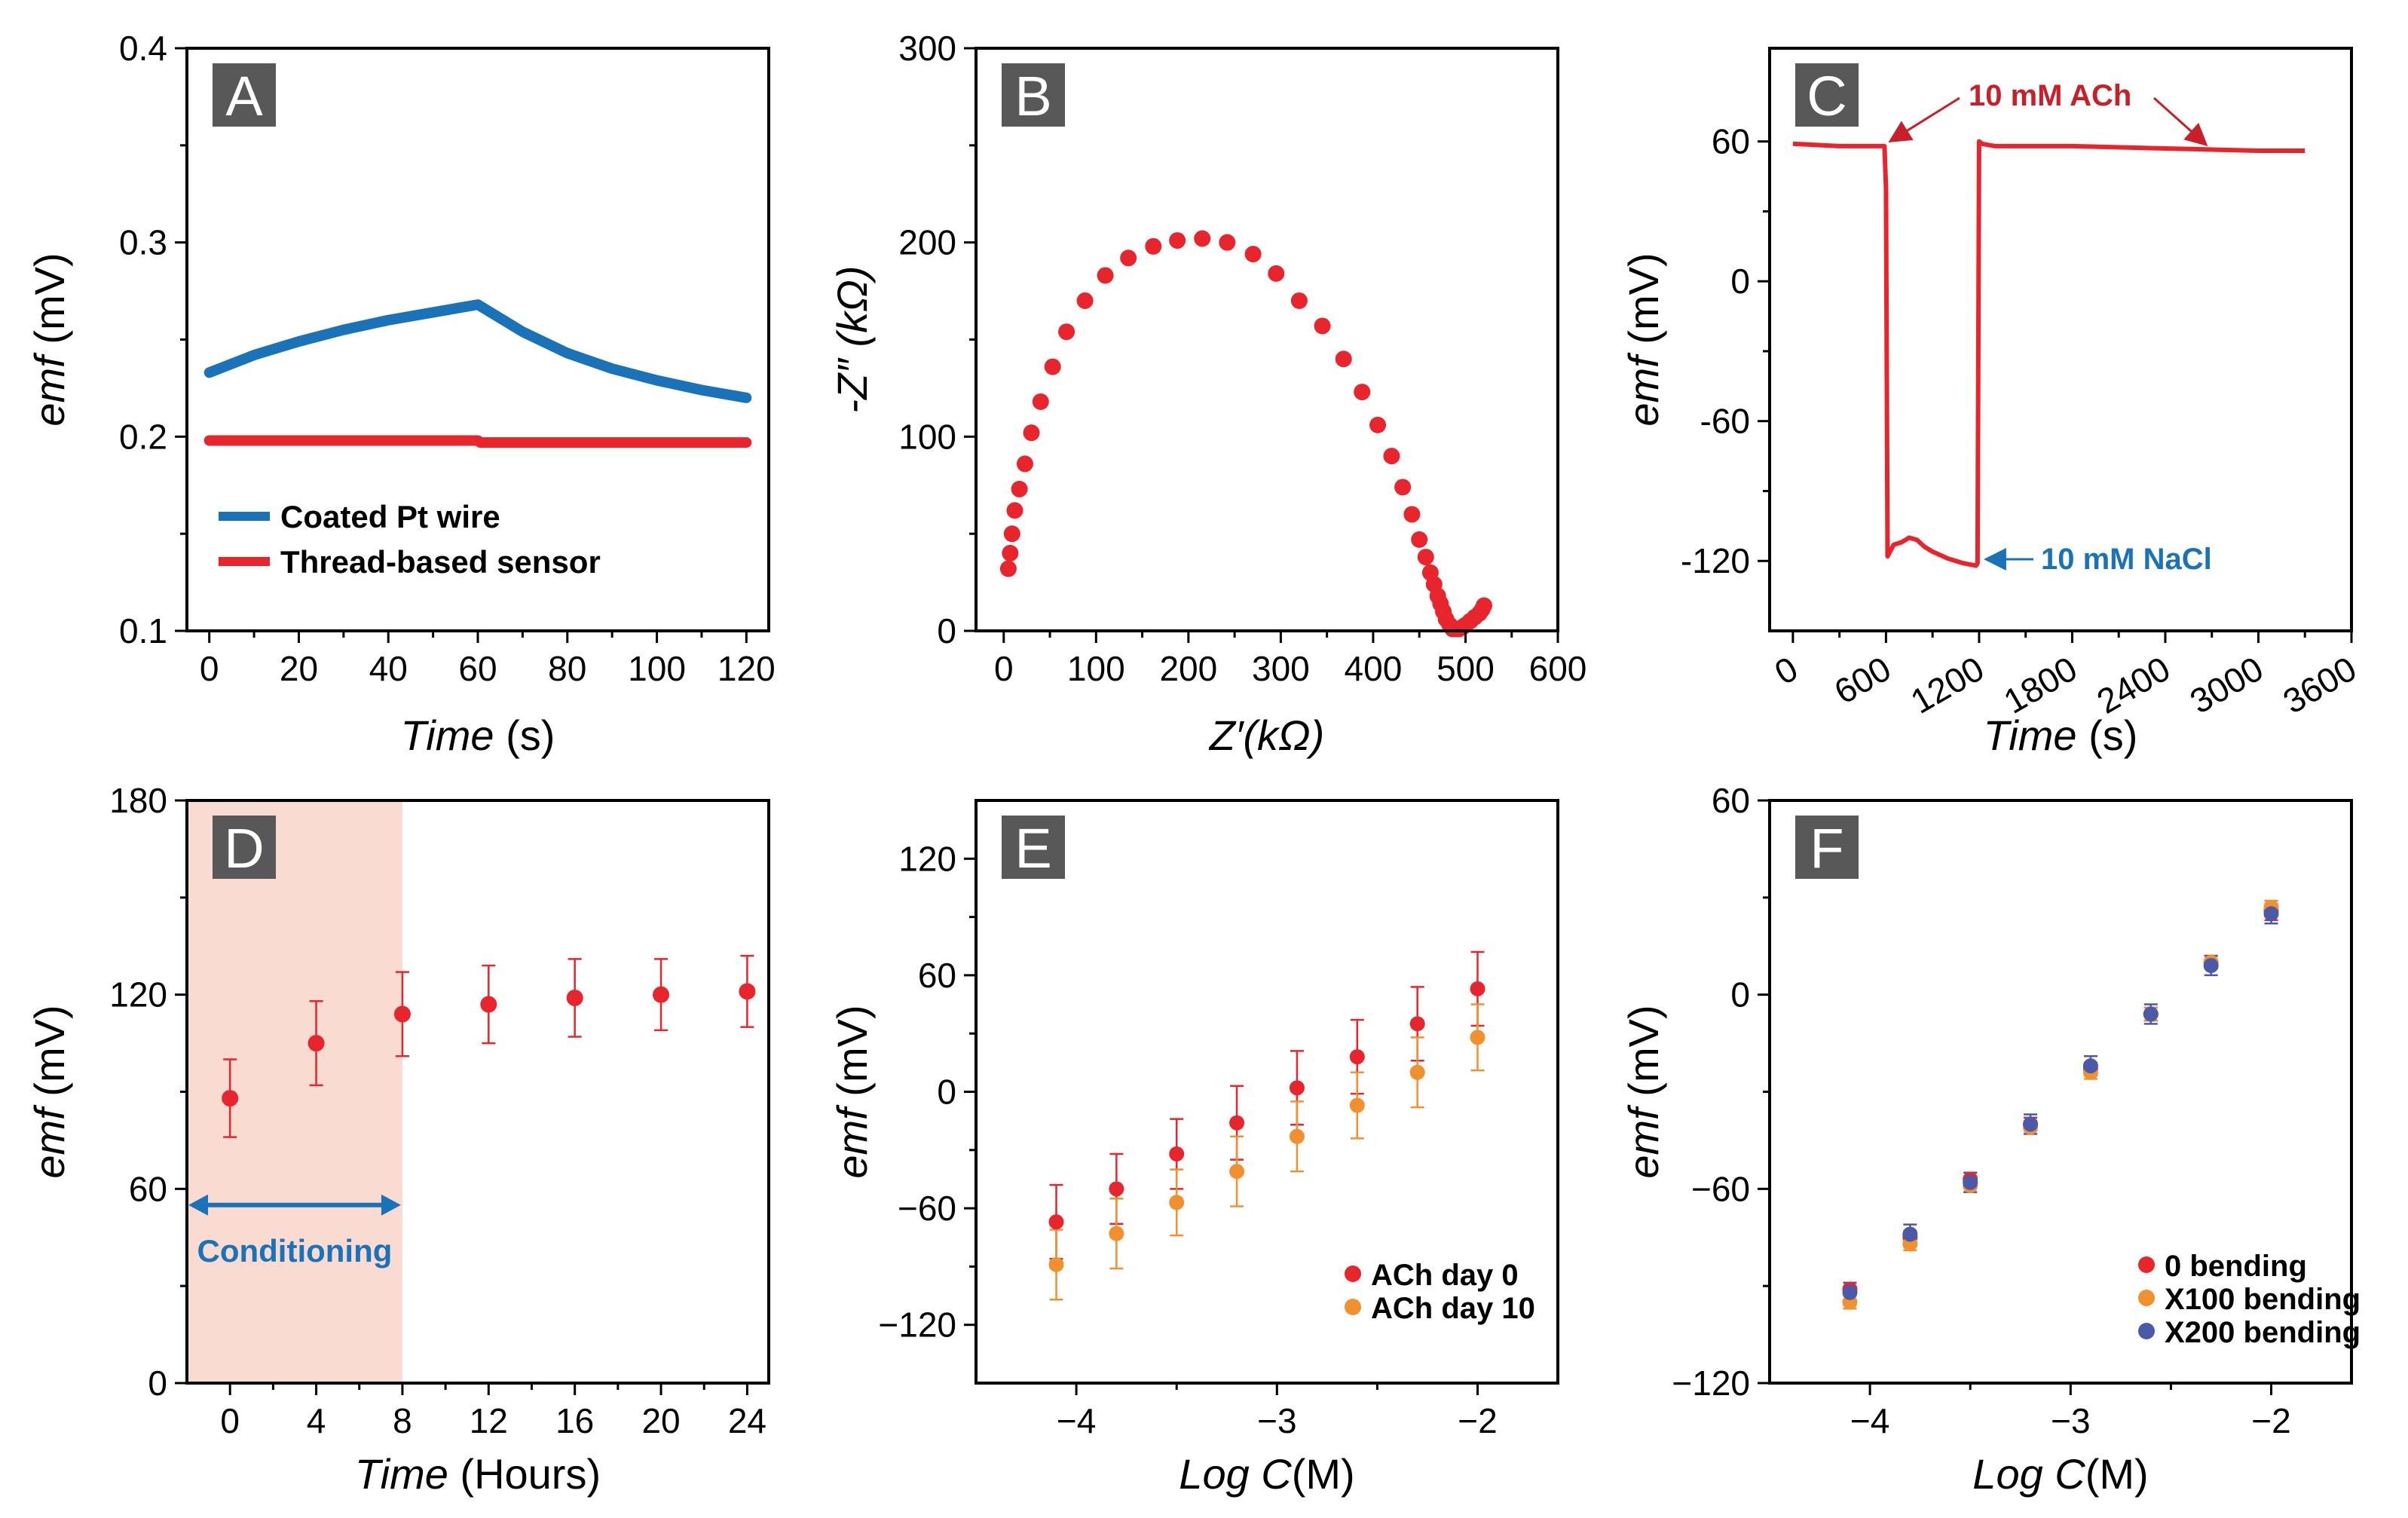  Describe the element at coordinates (478, 1474) in the screenshot. I see `x-axis-label: Time (Hours)` at that location.